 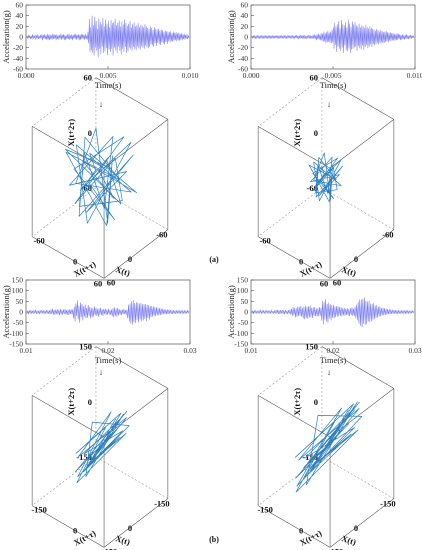 I want to click on x-tick-label: 60, so click(x=98, y=283).